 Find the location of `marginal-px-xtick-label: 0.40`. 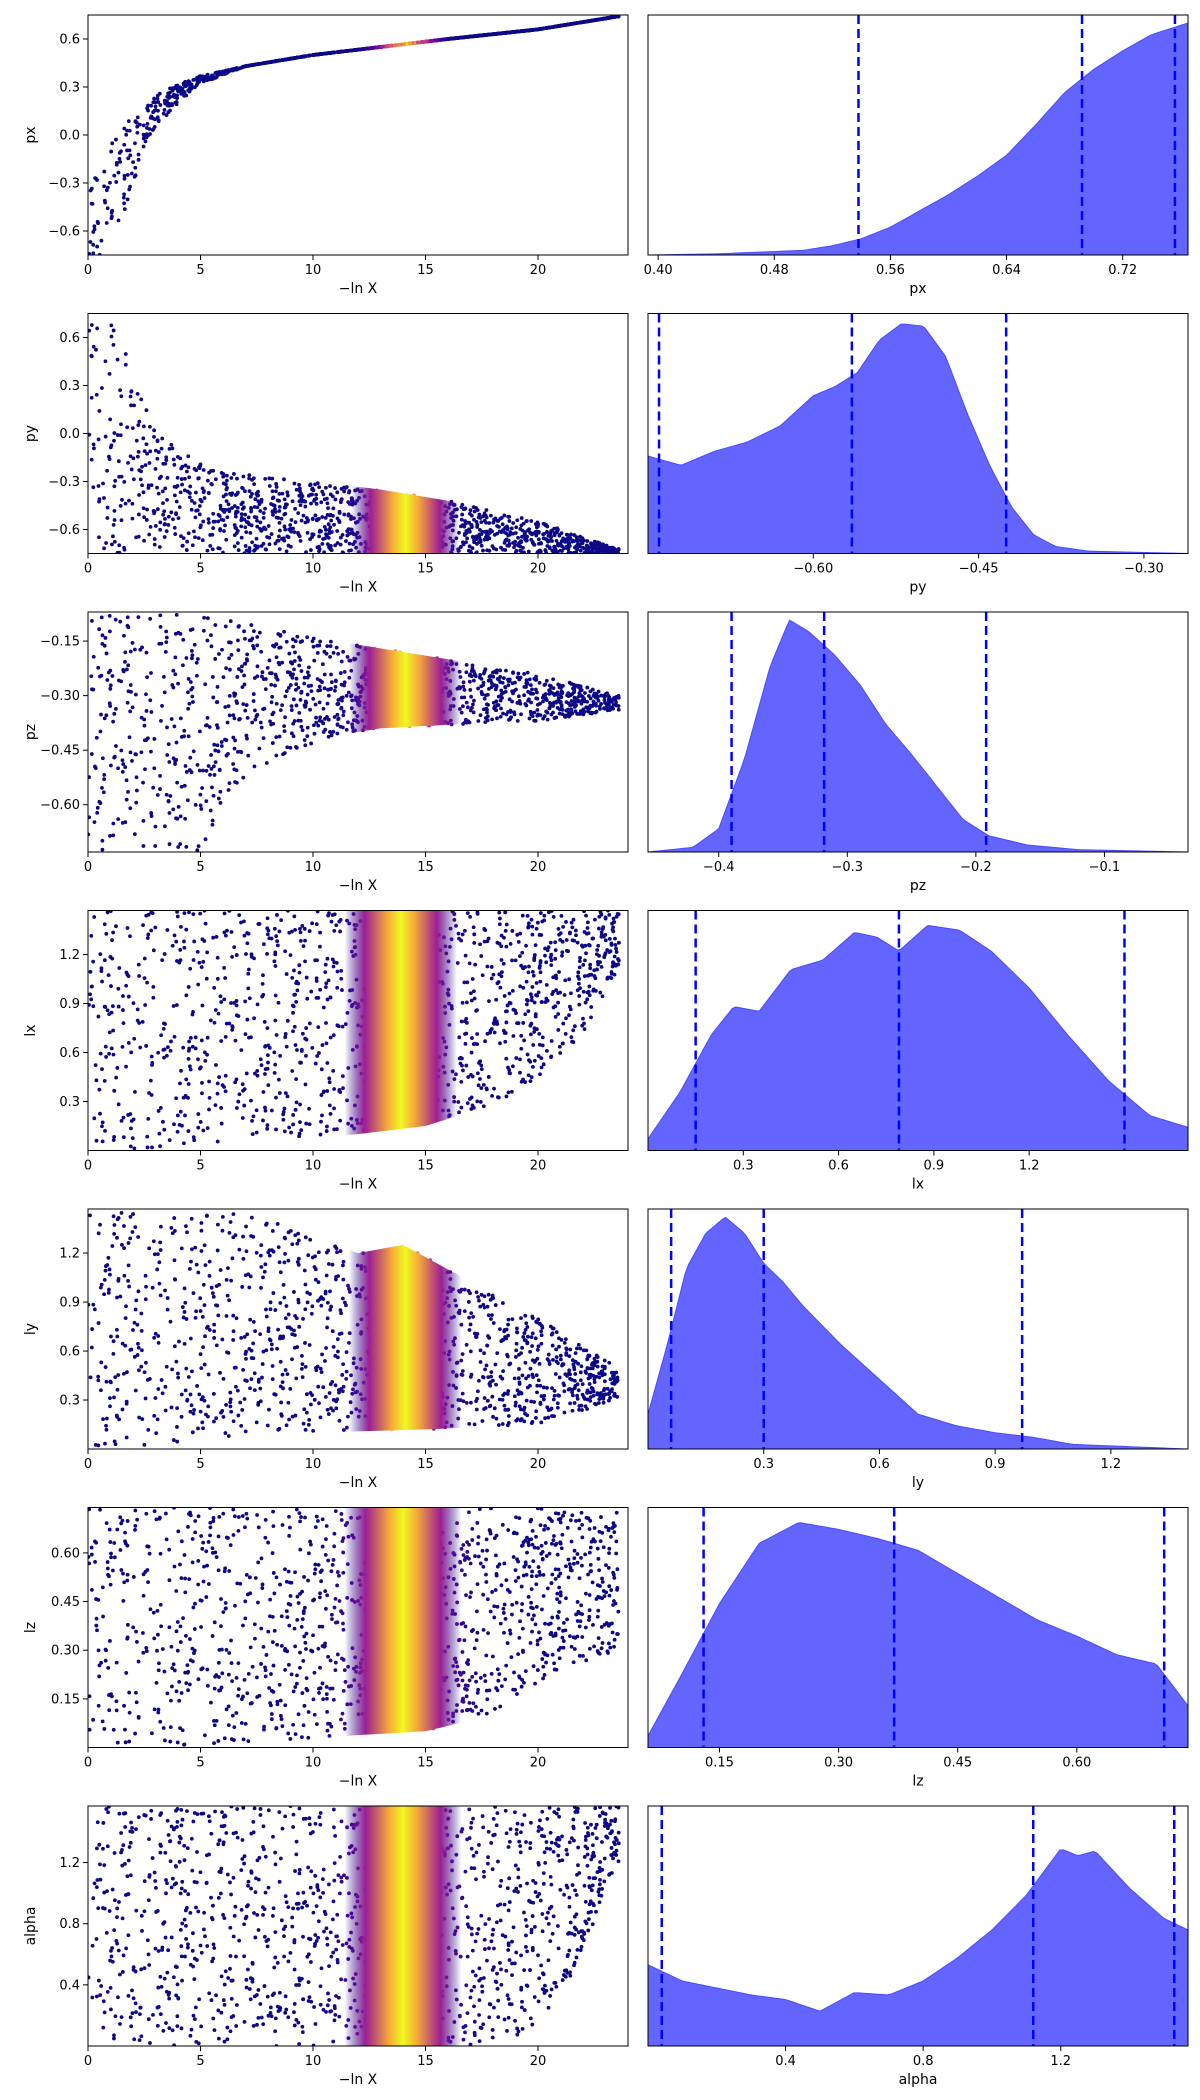

marginal-px-xtick-label: 0.40 is located at coordinates (658, 270).